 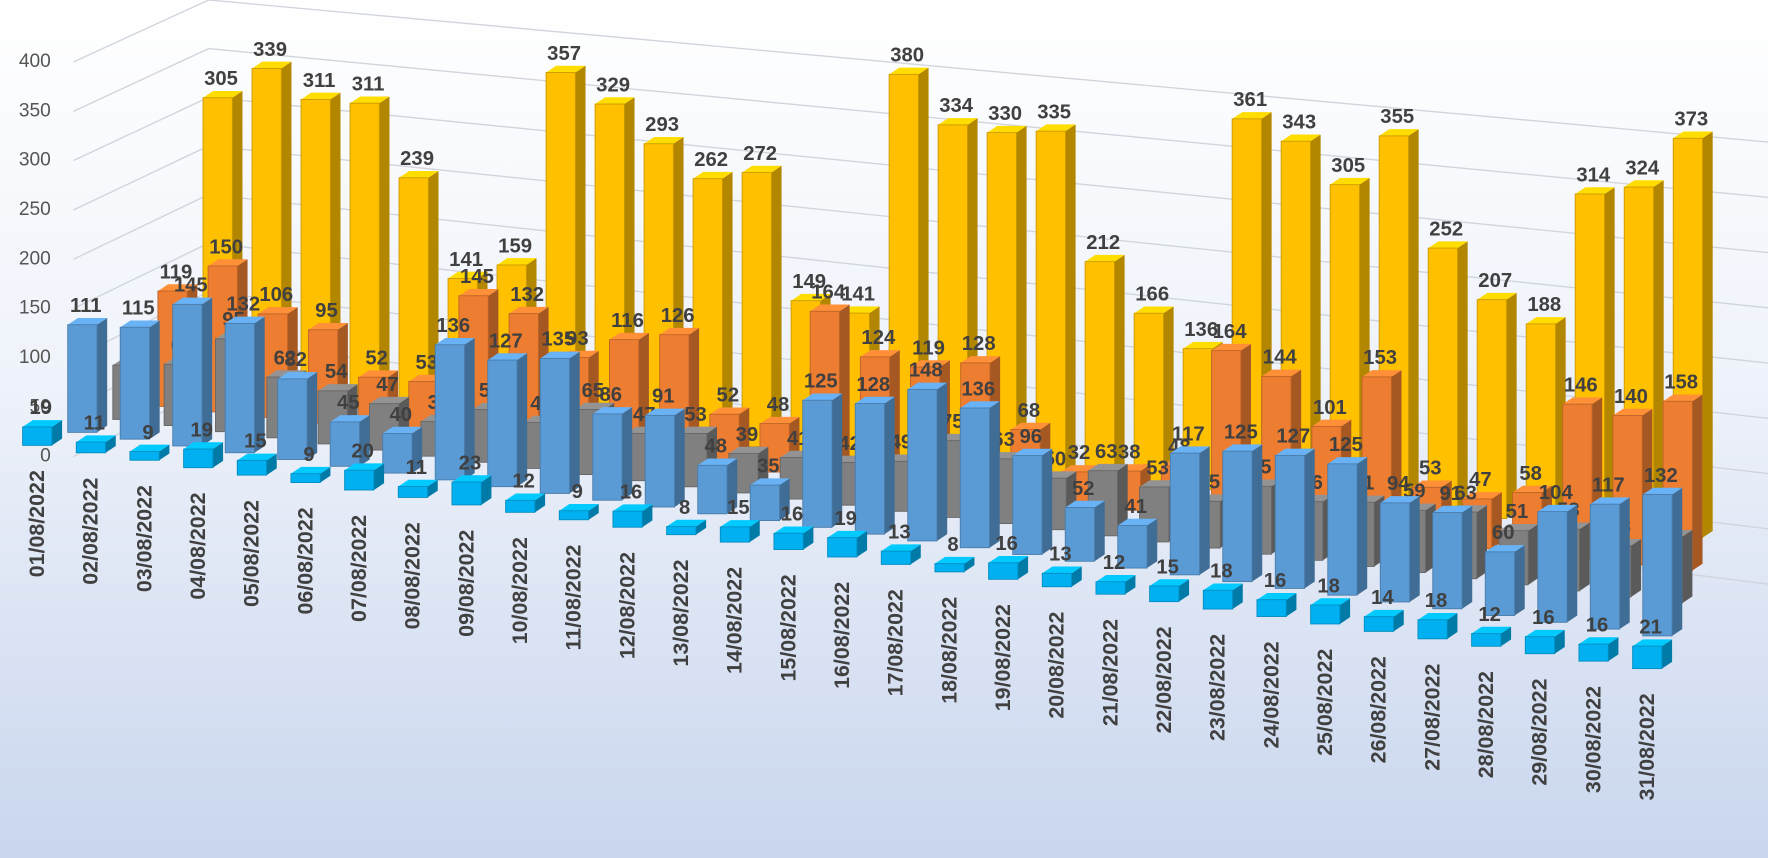 What do you see at coordinates (1201, 330) in the screenshot?
I see `data-label: 136` at bounding box center [1201, 330].